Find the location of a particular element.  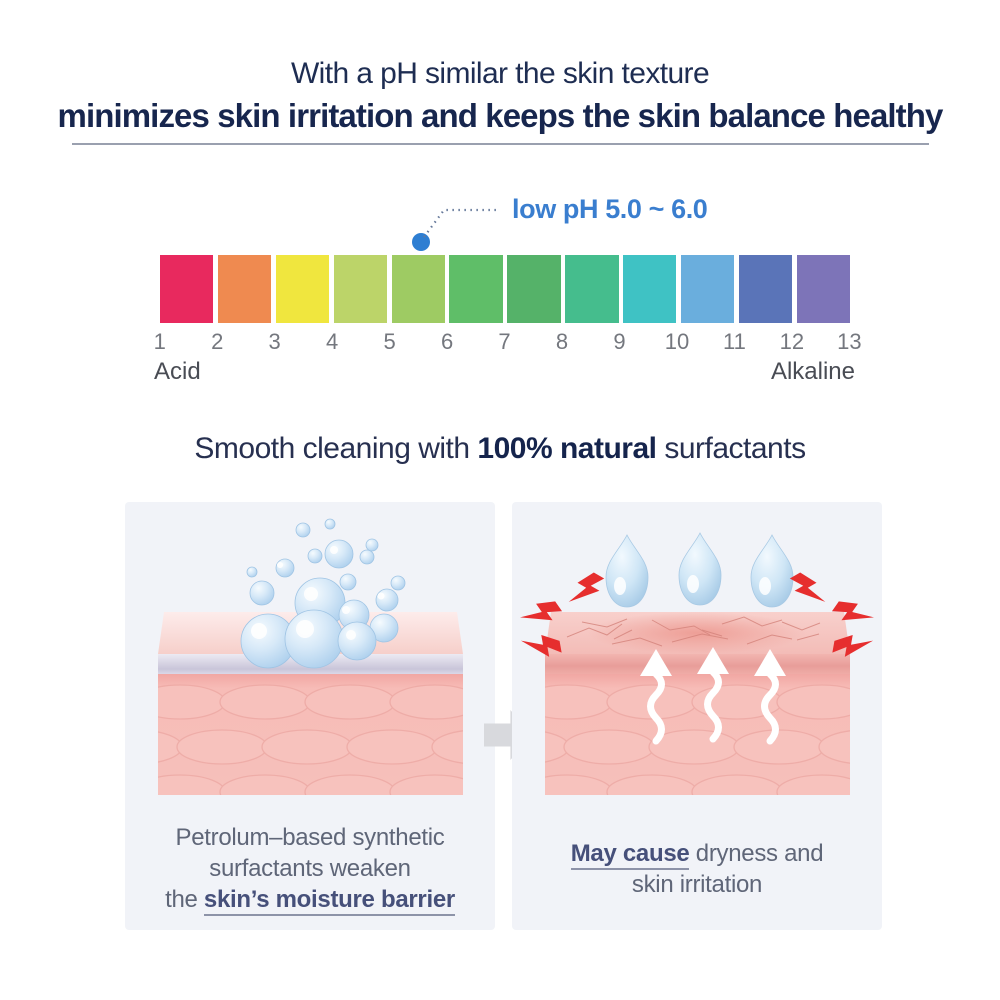

soap-foam-bubbles is located at coordinates (323, 593).